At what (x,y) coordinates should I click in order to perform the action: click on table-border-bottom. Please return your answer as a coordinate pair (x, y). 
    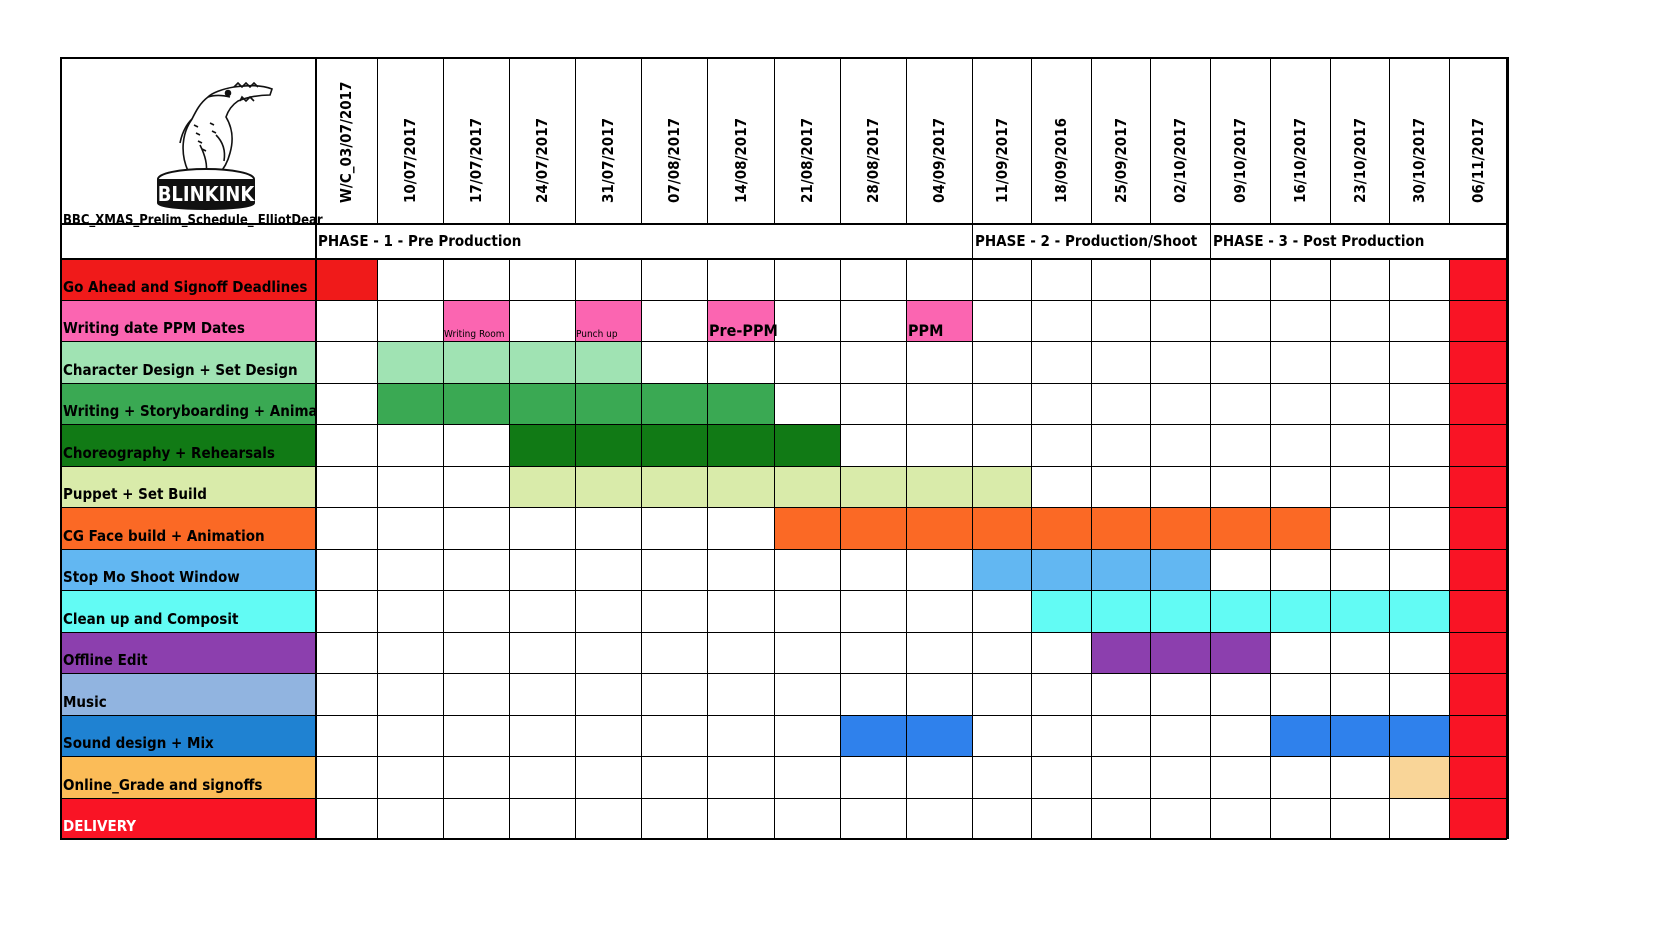
    Looking at the image, I should click on (783, 839).